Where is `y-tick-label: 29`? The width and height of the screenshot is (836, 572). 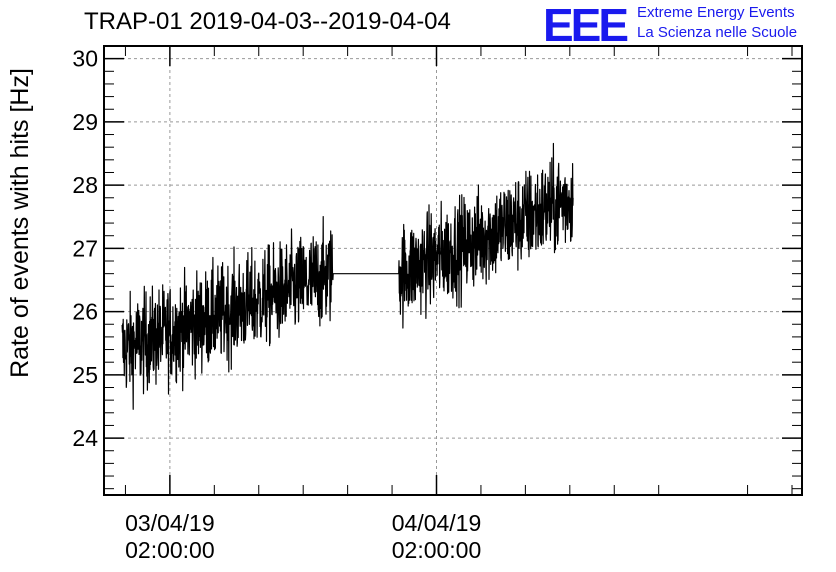
y-tick-label: 29 is located at coordinates (85, 122).